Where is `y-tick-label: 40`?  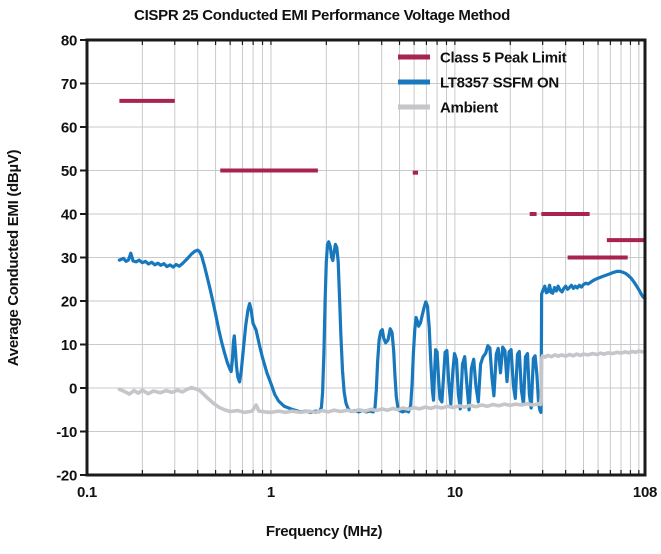 y-tick-label: 40 is located at coordinates (69, 215).